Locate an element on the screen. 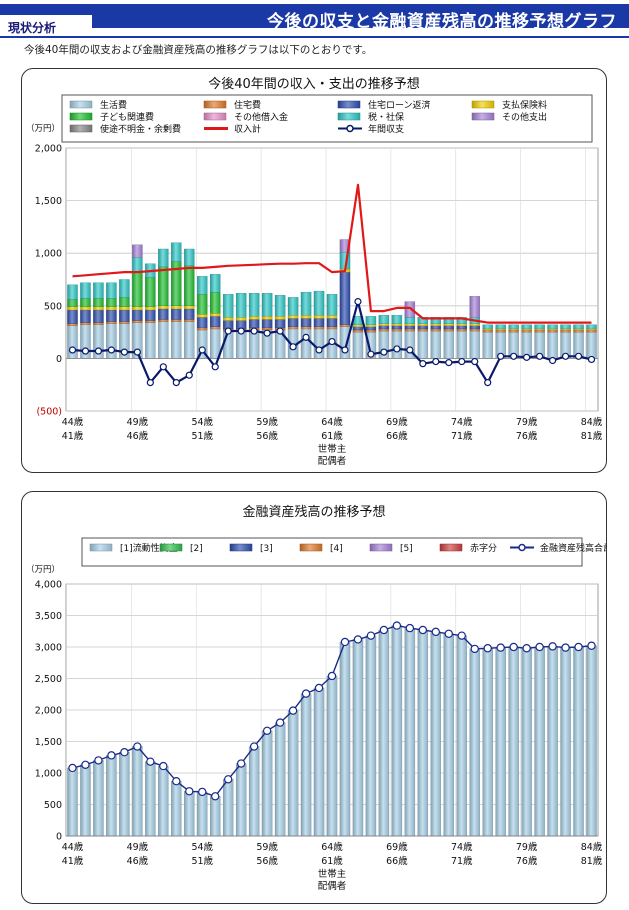 Image resolution: width=629 pixels, height=910 pixels. legend-label: その他借入金 is located at coordinates (261, 117).